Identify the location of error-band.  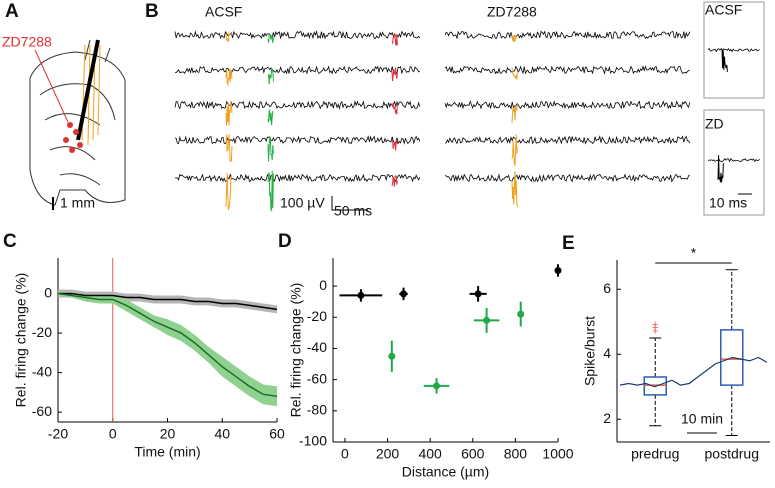
(167, 349).